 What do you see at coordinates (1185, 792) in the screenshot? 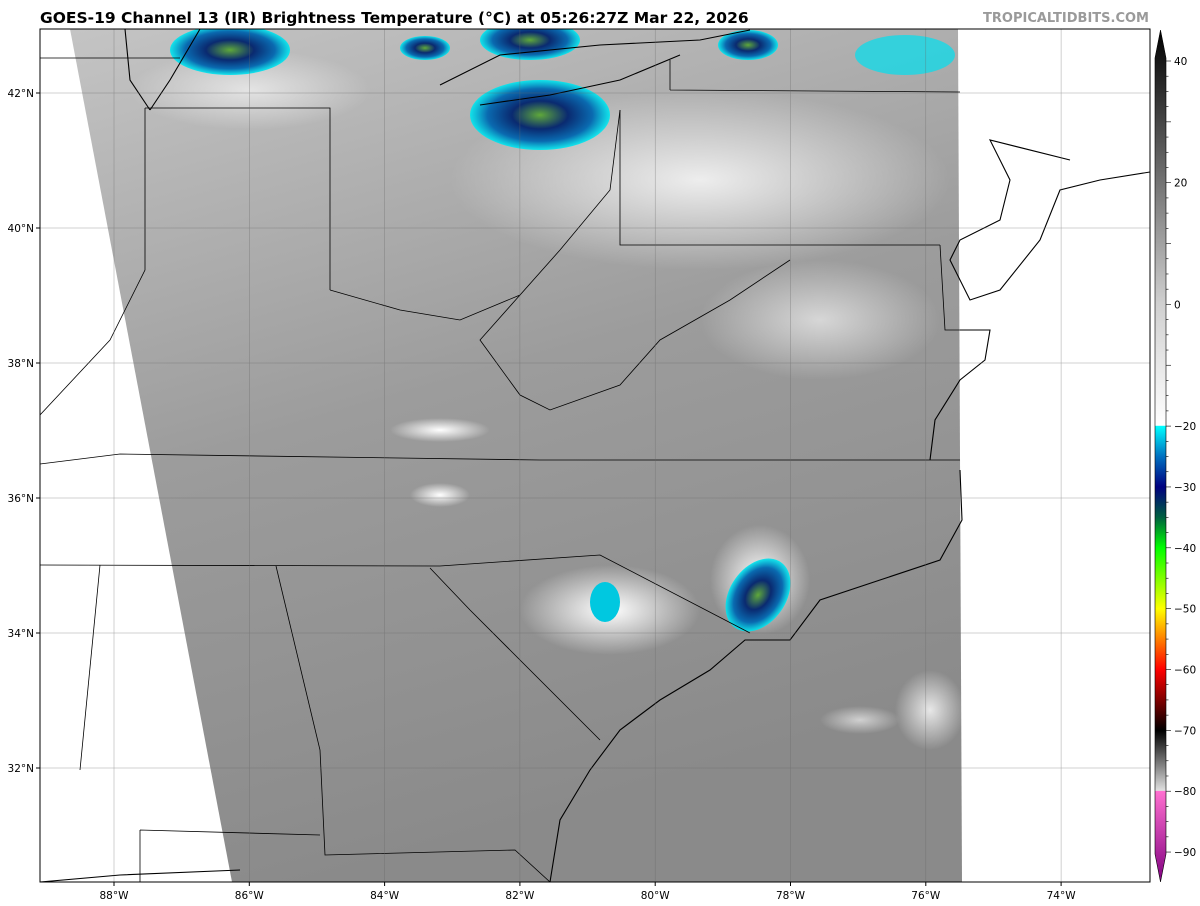
I see `colorbar-label: −80` at bounding box center [1185, 792].